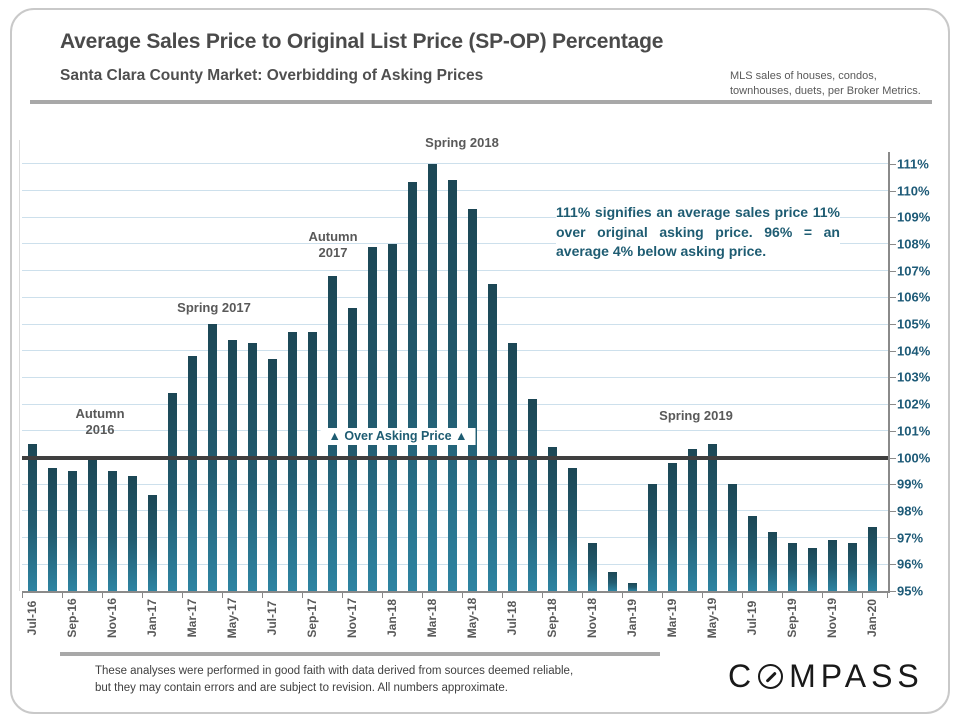 This screenshot has height=720, width=960. What do you see at coordinates (333, 244) in the screenshot?
I see `annotation-autumn-2017: Autumn 2017` at bounding box center [333, 244].